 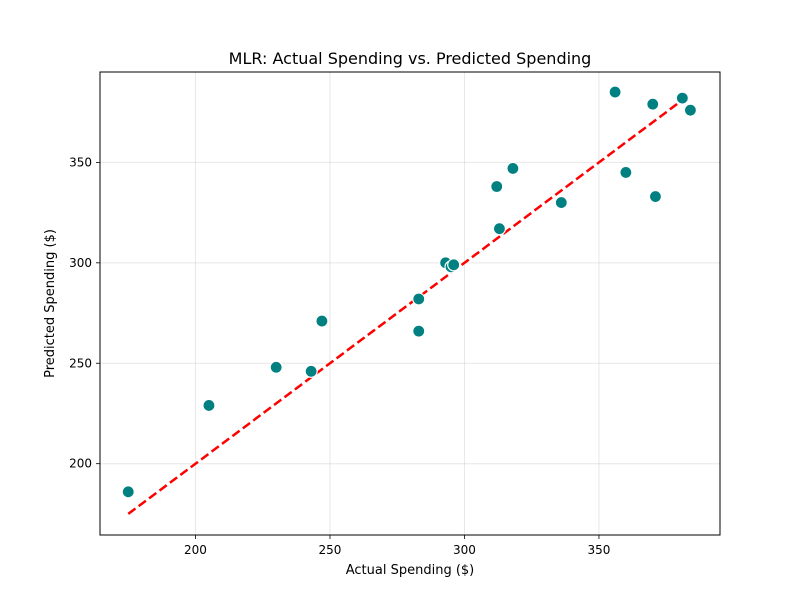 I want to click on x-axis-label: Actual Spending ($), so click(x=410, y=570).